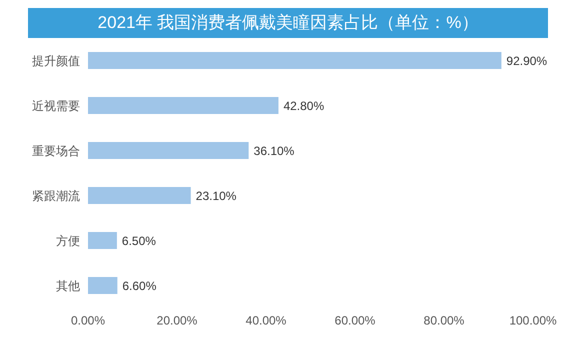 Image resolution: width=580 pixels, height=348 pixels. What do you see at coordinates (56, 151) in the screenshot?
I see `y-tick-label: 重要场合` at bounding box center [56, 151].